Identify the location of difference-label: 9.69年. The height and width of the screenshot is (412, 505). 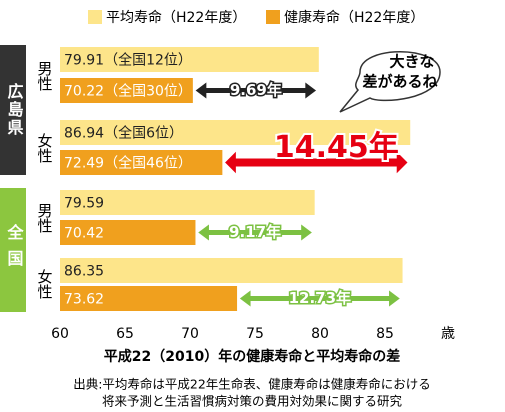
(256, 90).